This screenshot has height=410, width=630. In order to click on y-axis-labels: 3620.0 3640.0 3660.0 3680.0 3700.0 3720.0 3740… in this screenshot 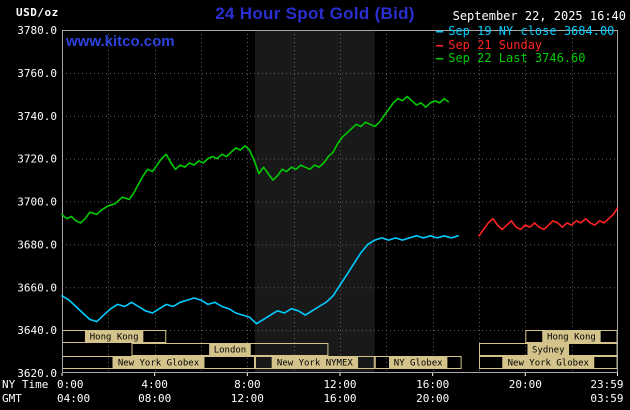, I will do `click(37, 202)`.